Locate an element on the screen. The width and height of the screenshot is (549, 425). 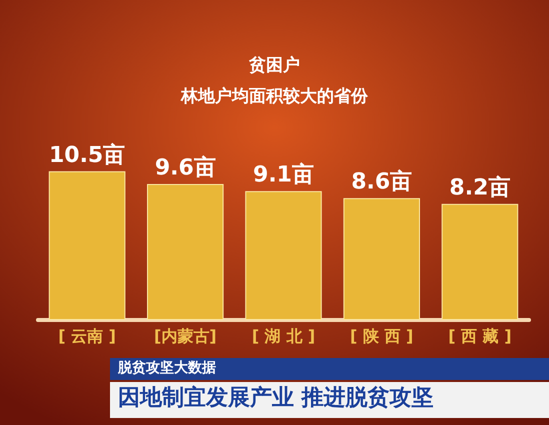
data-label: 9.6亩 is located at coordinates (185, 167).